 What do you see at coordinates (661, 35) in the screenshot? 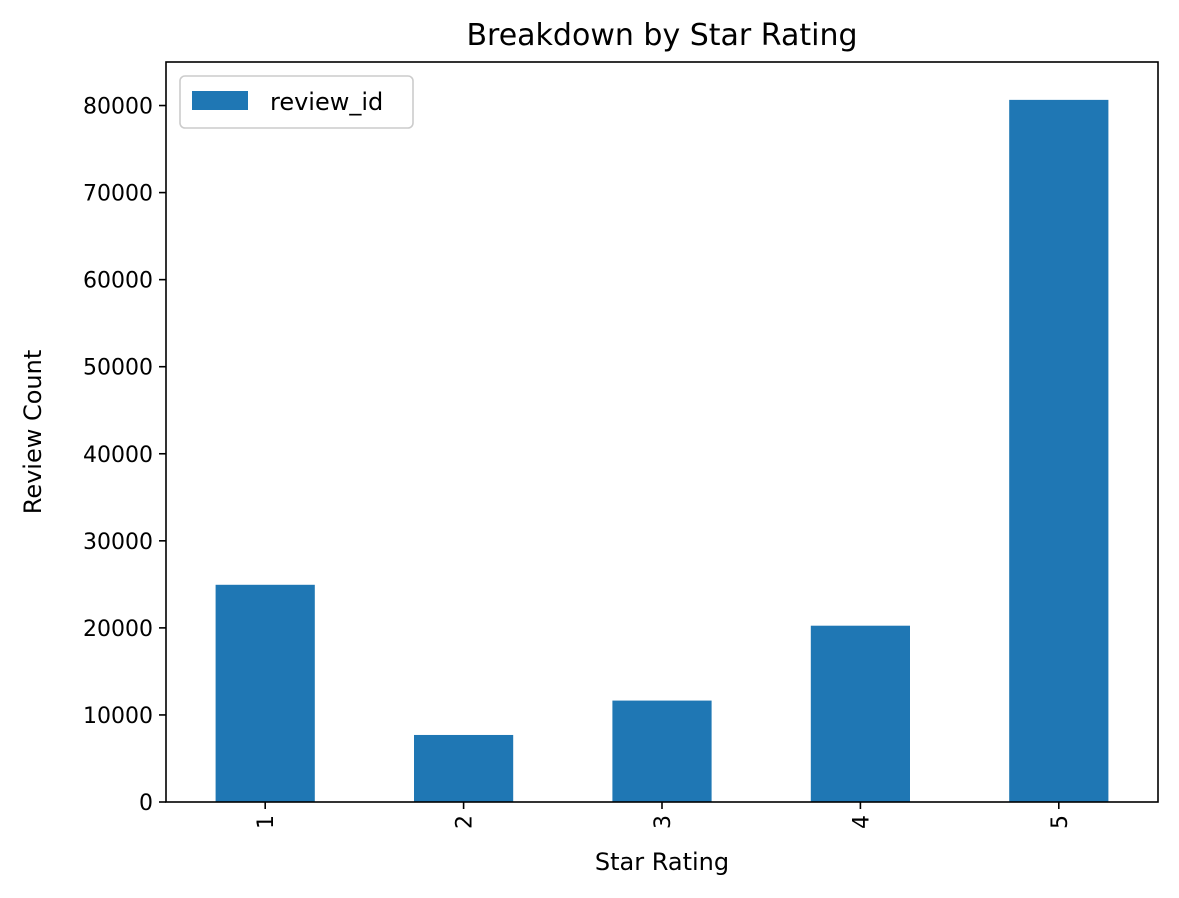
I see `chart-title: Breakdown by Star Rating` at bounding box center [661, 35].